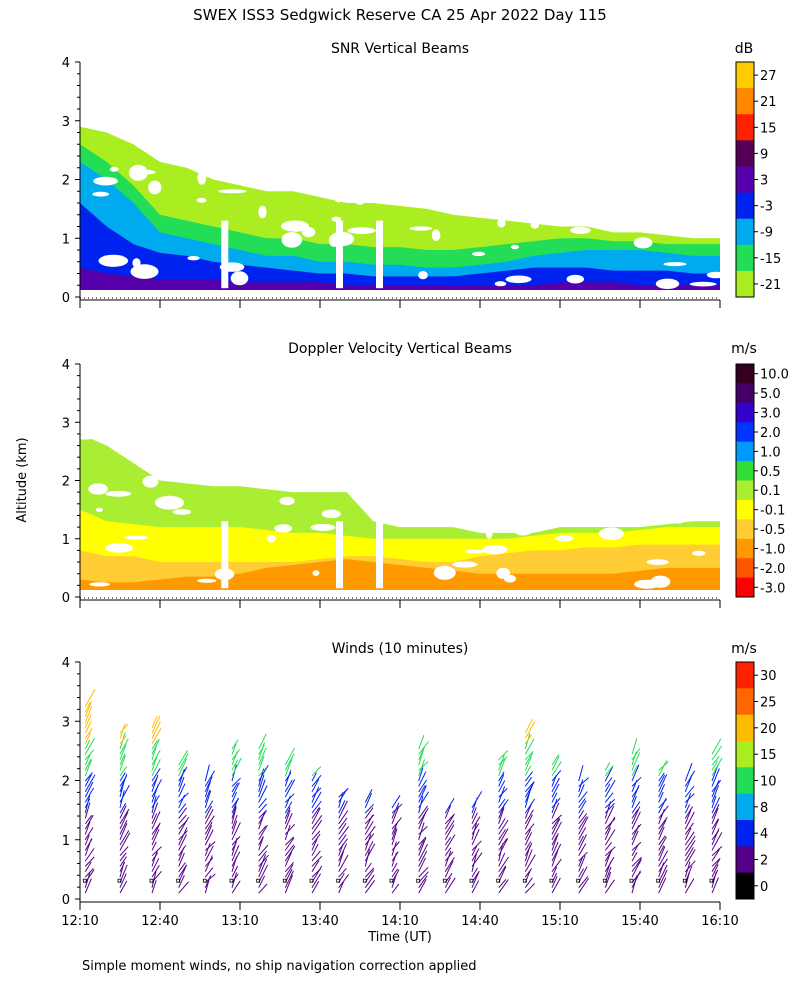 Image resolution: width=800 pixels, height=1000 pixels. What do you see at coordinates (79, 921) in the screenshot?
I see `x-tick-label: 12:10` at bounding box center [79, 921].